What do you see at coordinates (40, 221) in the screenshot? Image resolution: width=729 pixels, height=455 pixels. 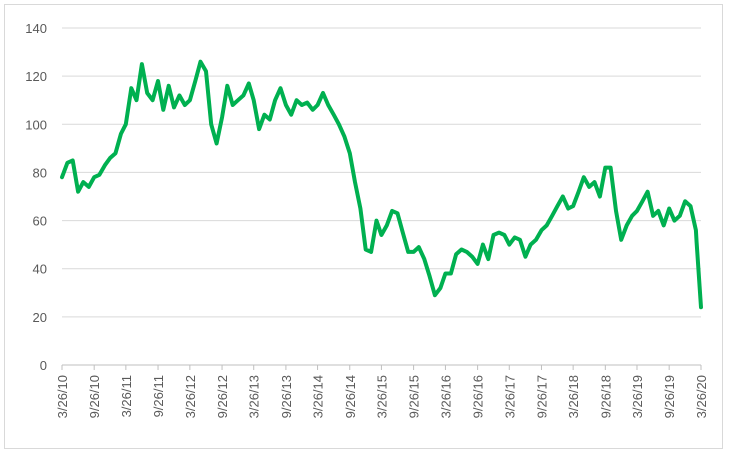 I see `y-tick-label: 60` at bounding box center [40, 221].